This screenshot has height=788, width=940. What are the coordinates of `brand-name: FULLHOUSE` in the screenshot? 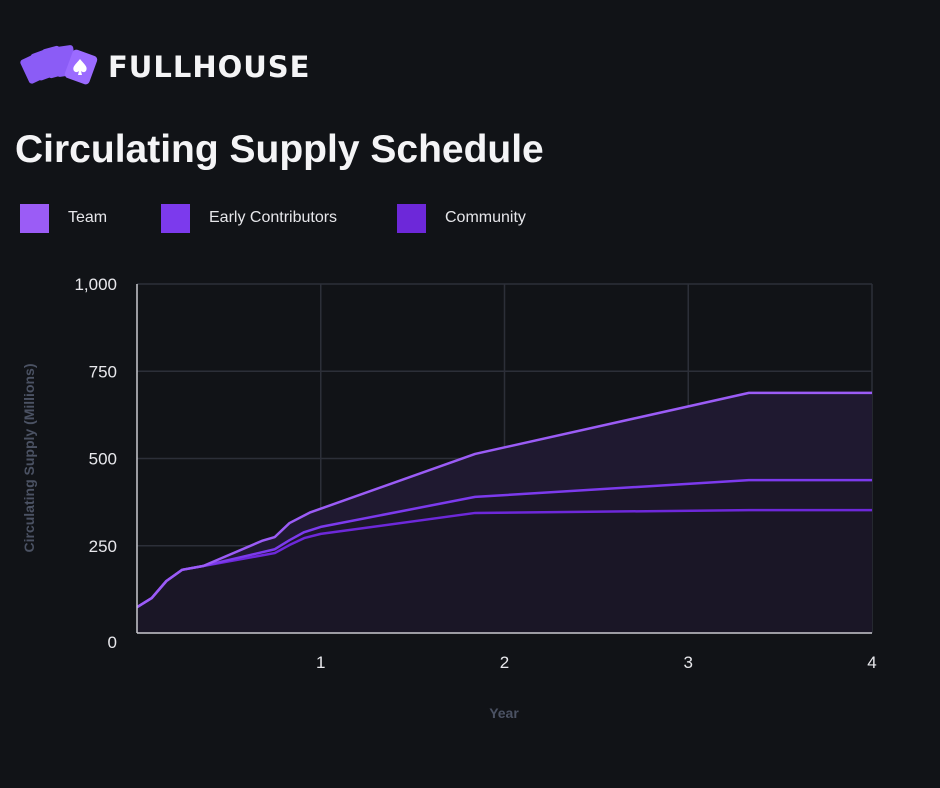 It's located at (209, 67).